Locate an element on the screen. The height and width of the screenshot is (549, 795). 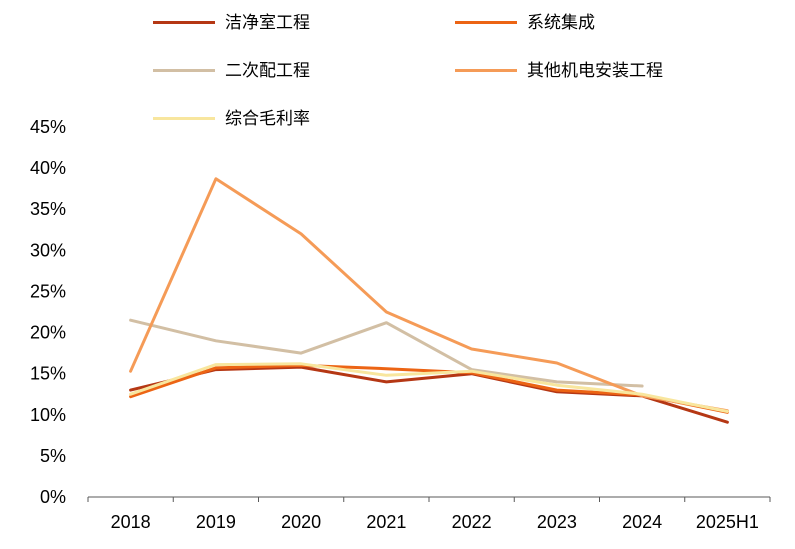
legend-item-1: 洁净室工程 is located at coordinates (304, 22).